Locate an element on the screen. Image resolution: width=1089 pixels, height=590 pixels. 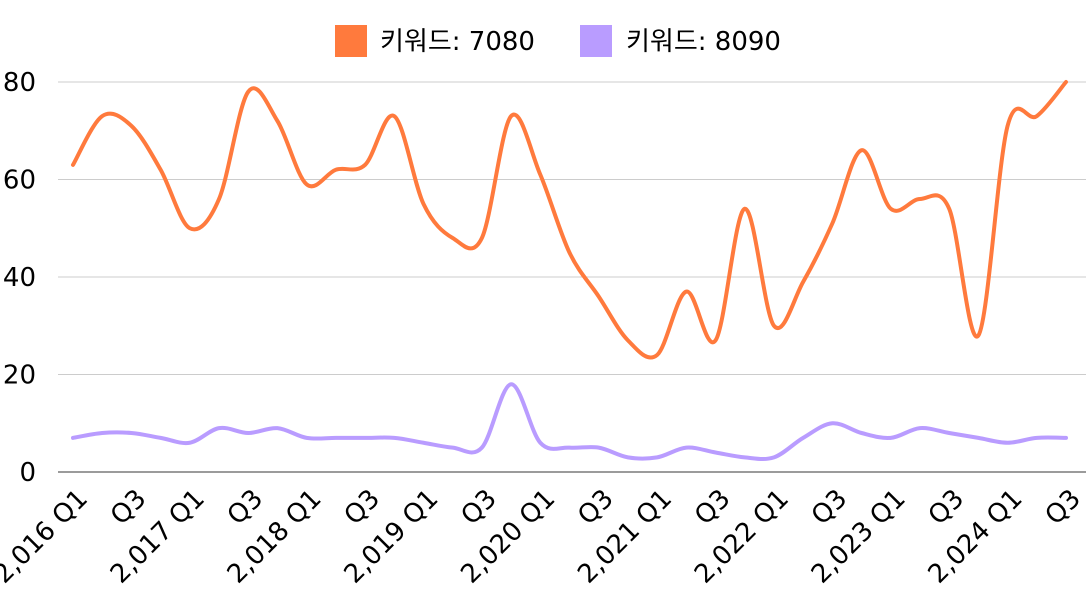
y-tick-label: 80 is located at coordinates (19, 83).